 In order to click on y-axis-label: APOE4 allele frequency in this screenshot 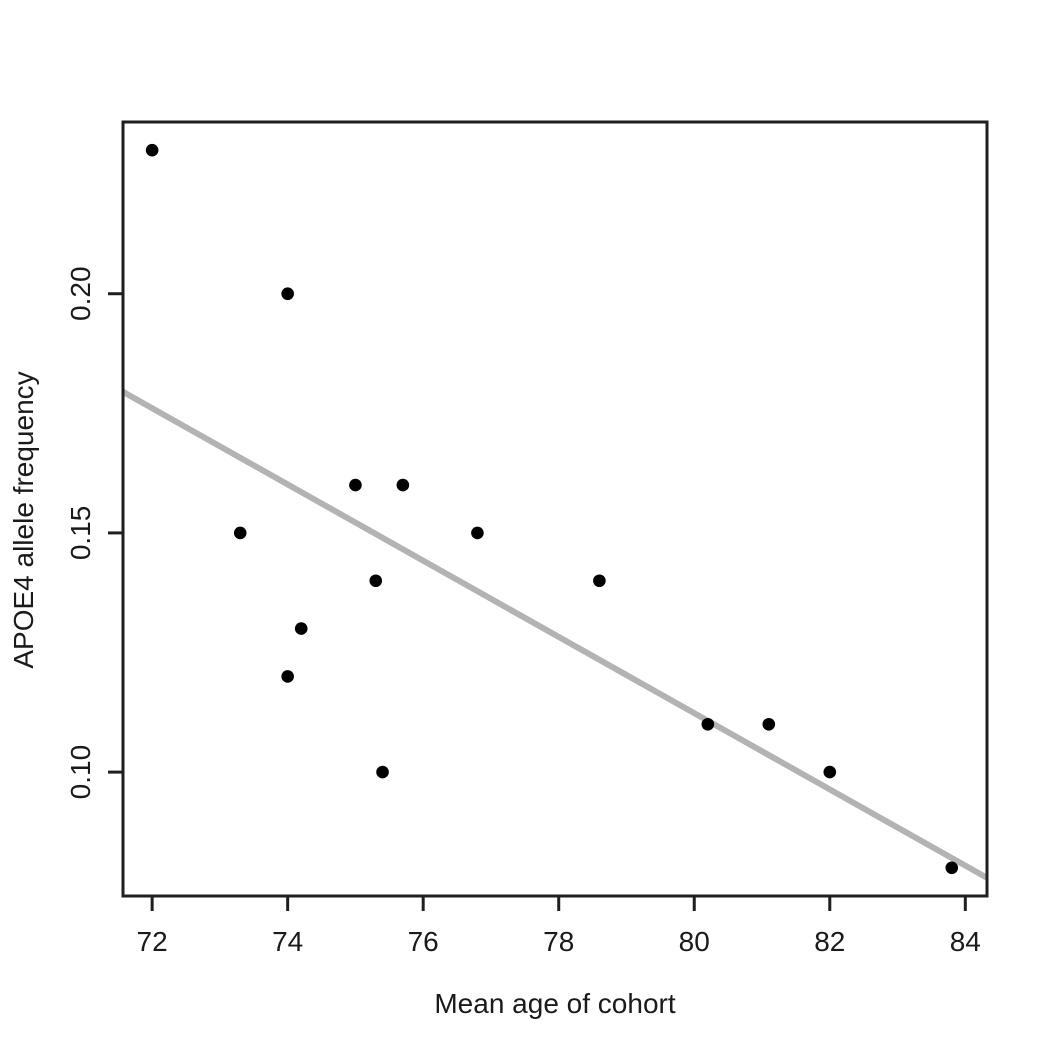, I will do `click(23, 519)`.